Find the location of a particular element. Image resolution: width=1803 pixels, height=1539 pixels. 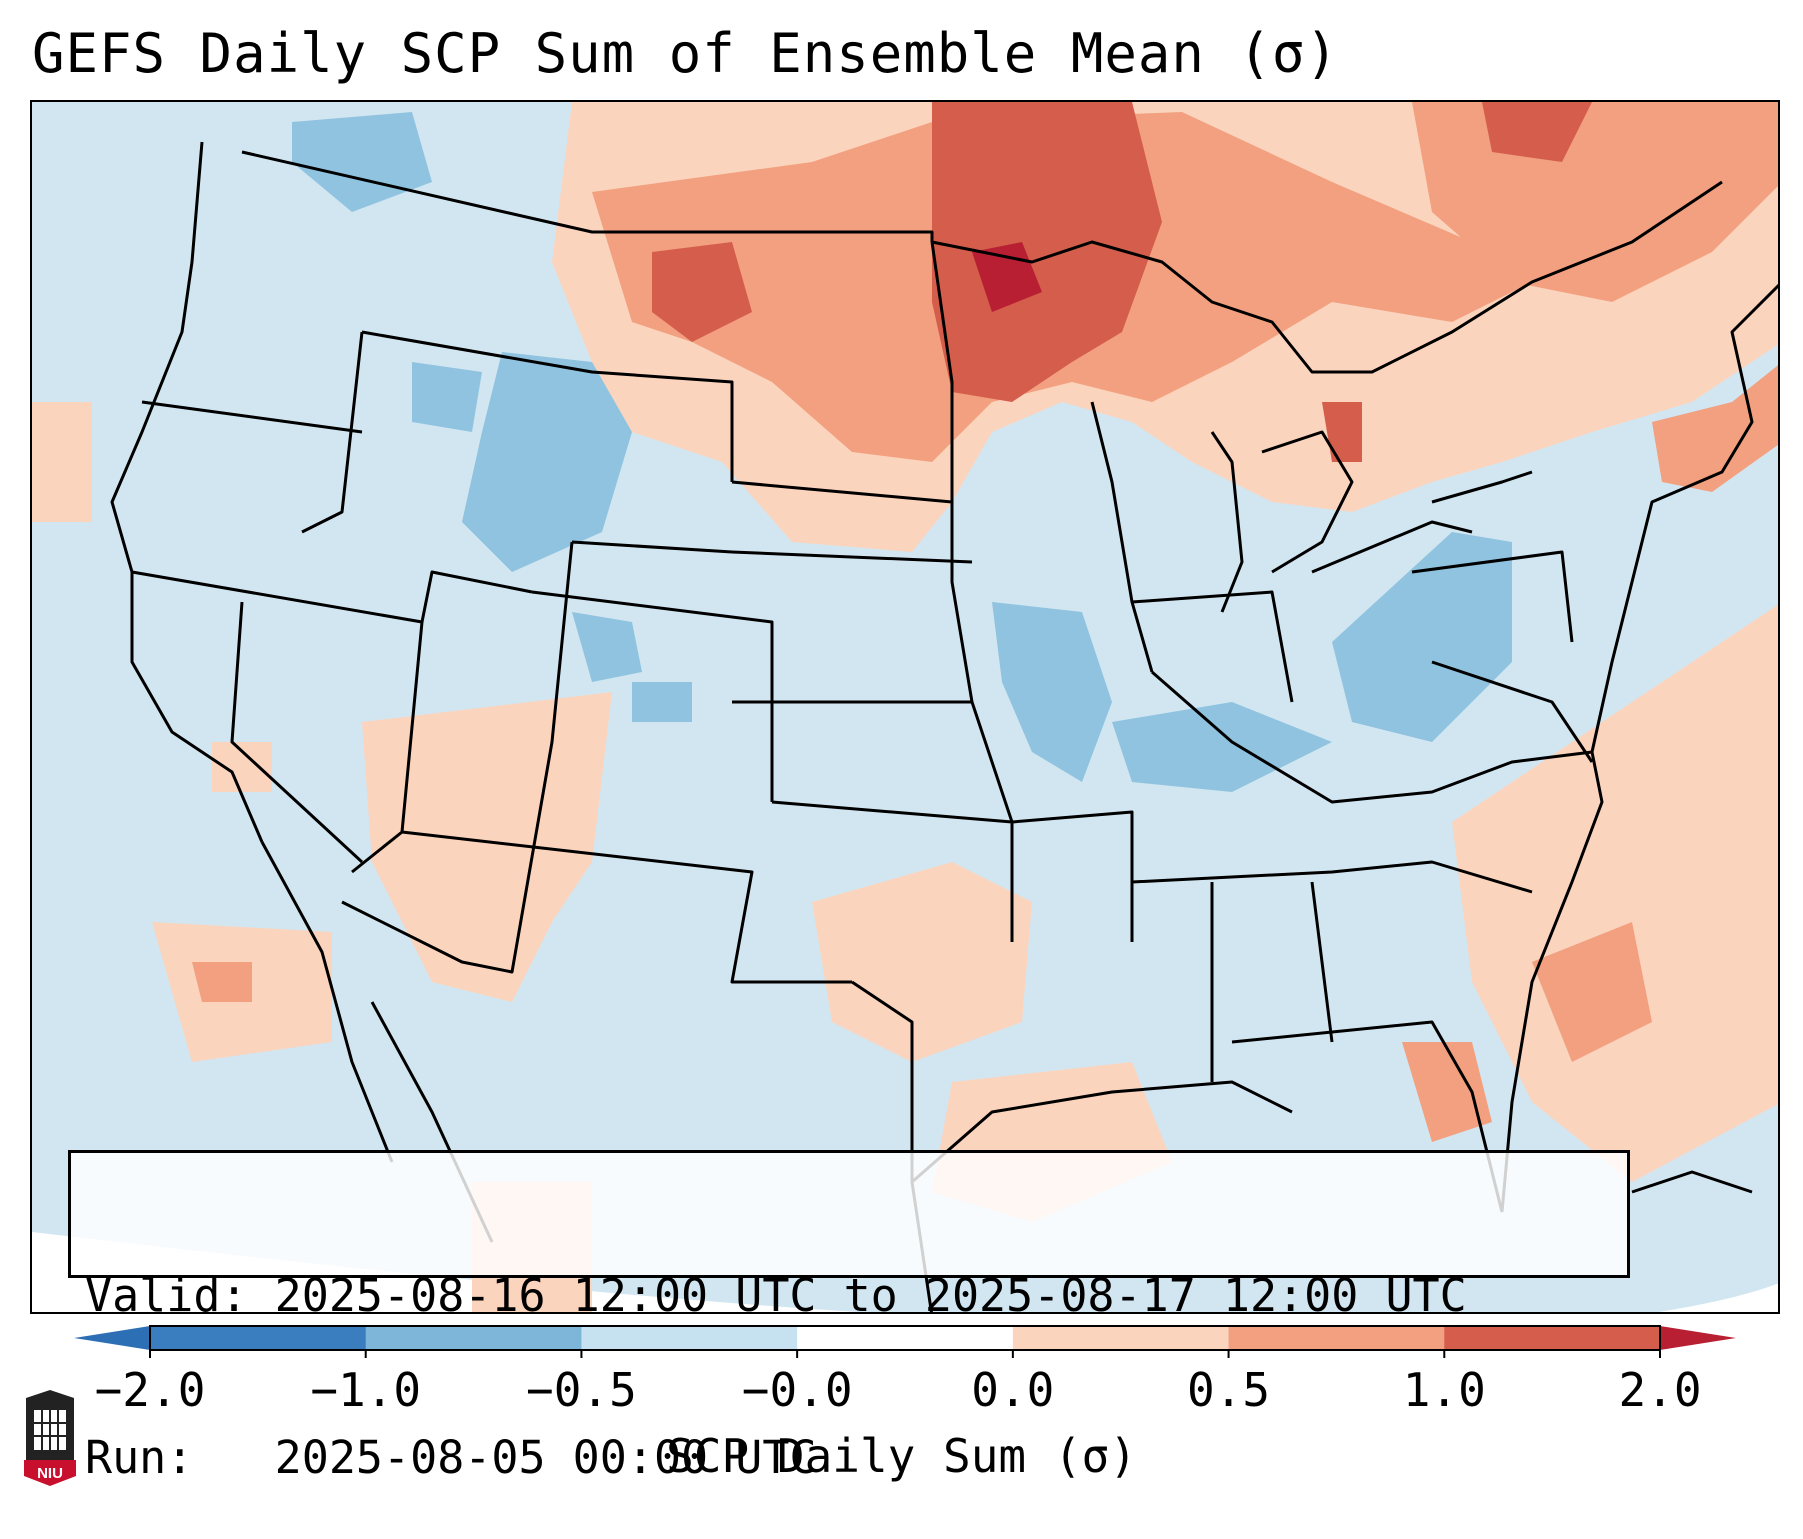

anomaly-strong-quebec is located at coordinates (1537, 132).